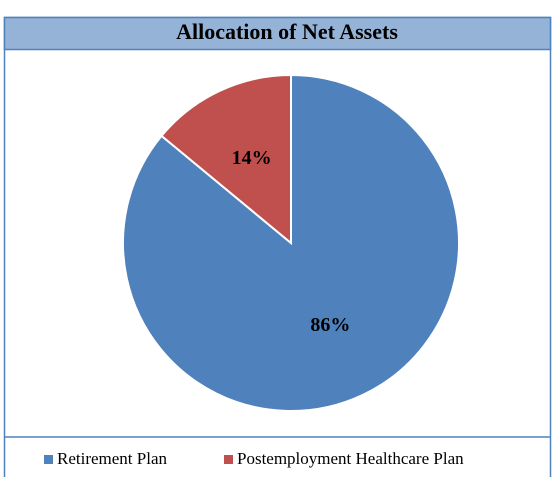  What do you see at coordinates (112, 458) in the screenshot?
I see `legend-label: Retirement Plan` at bounding box center [112, 458].